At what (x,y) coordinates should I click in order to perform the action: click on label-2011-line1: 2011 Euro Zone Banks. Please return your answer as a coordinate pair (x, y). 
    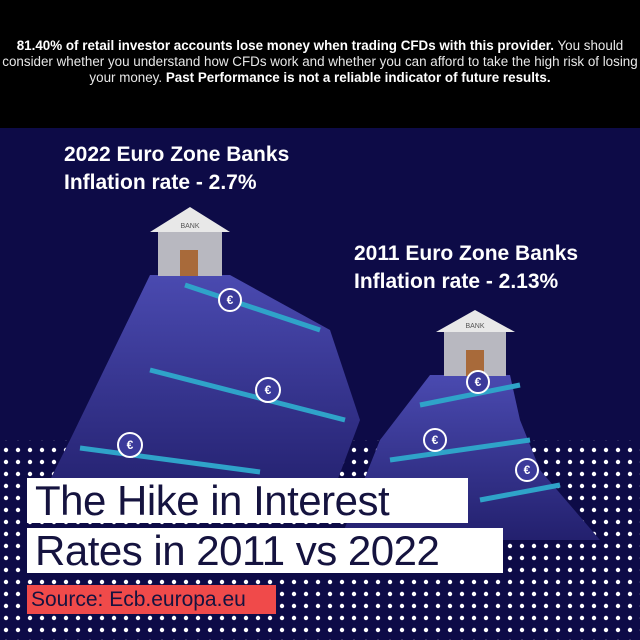
    Looking at the image, I should click on (466, 253).